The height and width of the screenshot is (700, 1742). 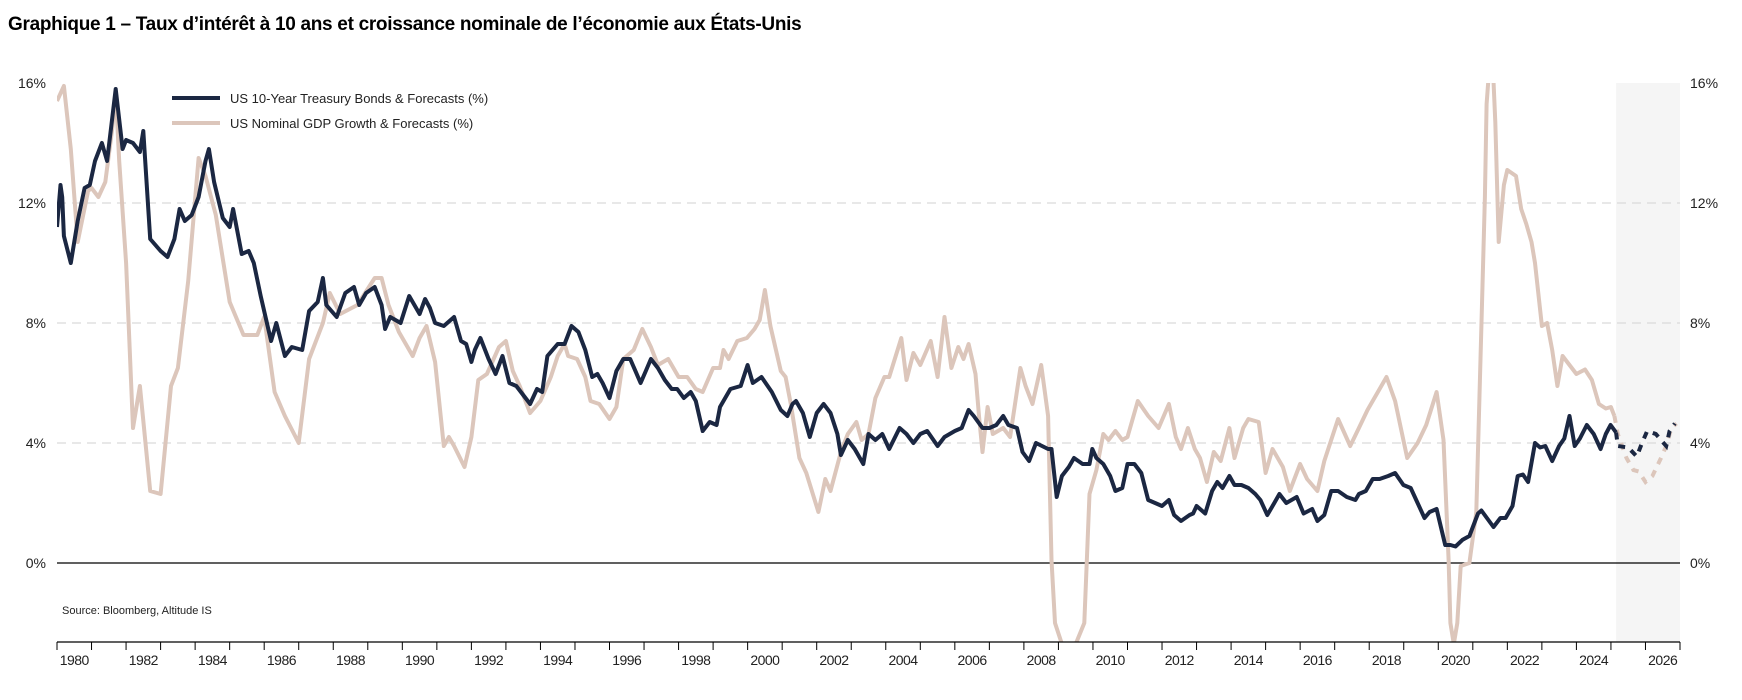 What do you see at coordinates (1042, 660) in the screenshot?
I see `x-tick-label: 2008` at bounding box center [1042, 660].